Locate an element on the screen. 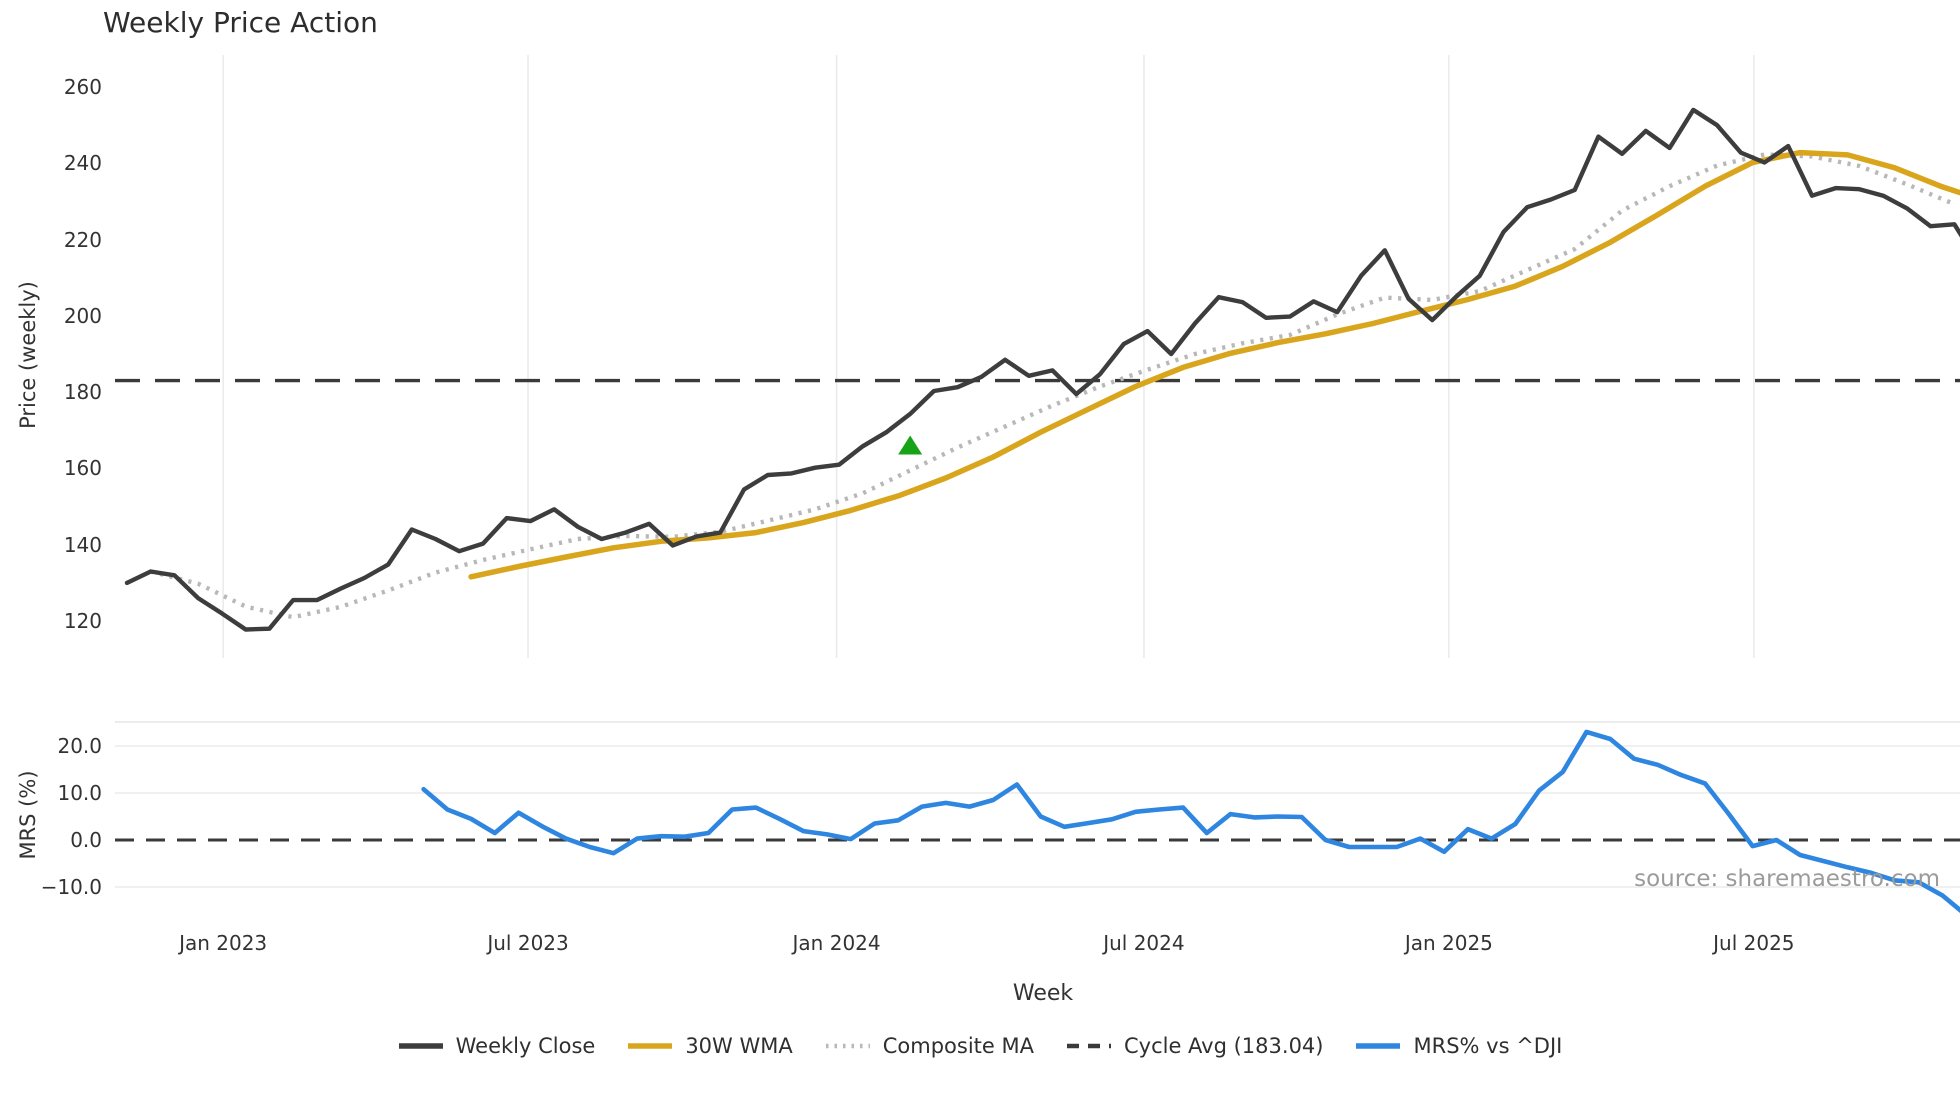  x-tick-label: Jul 2024 is located at coordinates (1144, 943).